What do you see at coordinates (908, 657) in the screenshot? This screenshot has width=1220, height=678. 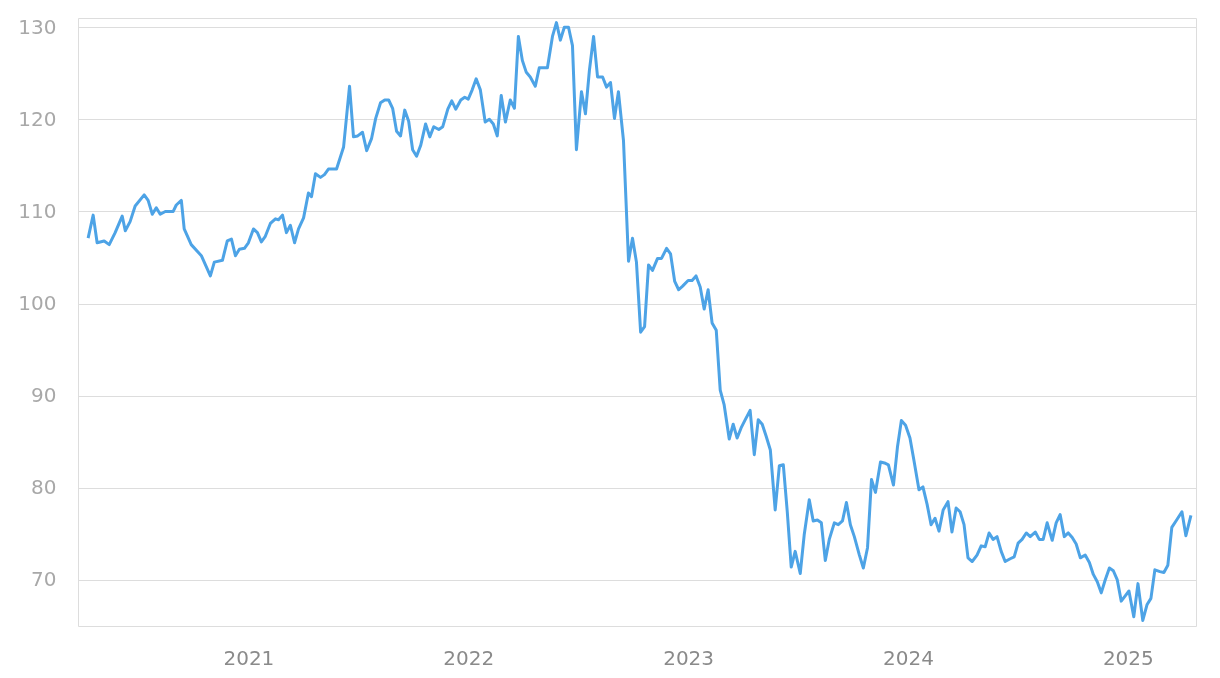 I see `x-tick-label: 2024` at bounding box center [908, 657].